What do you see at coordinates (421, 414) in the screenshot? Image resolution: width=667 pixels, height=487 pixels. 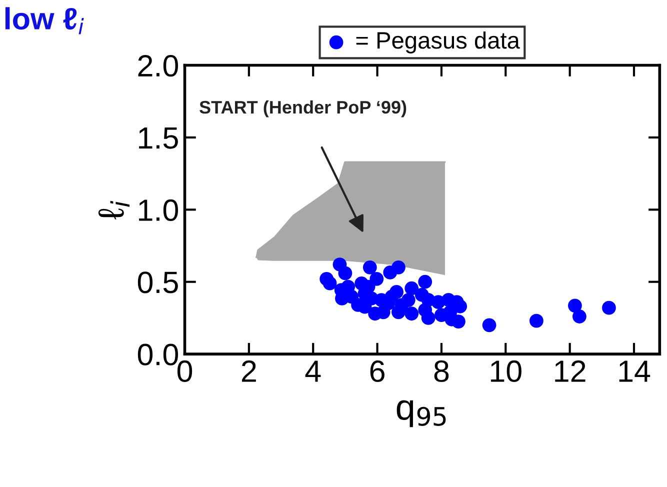 I see `x-axis-title: q$_{95}$` at bounding box center [421, 414].